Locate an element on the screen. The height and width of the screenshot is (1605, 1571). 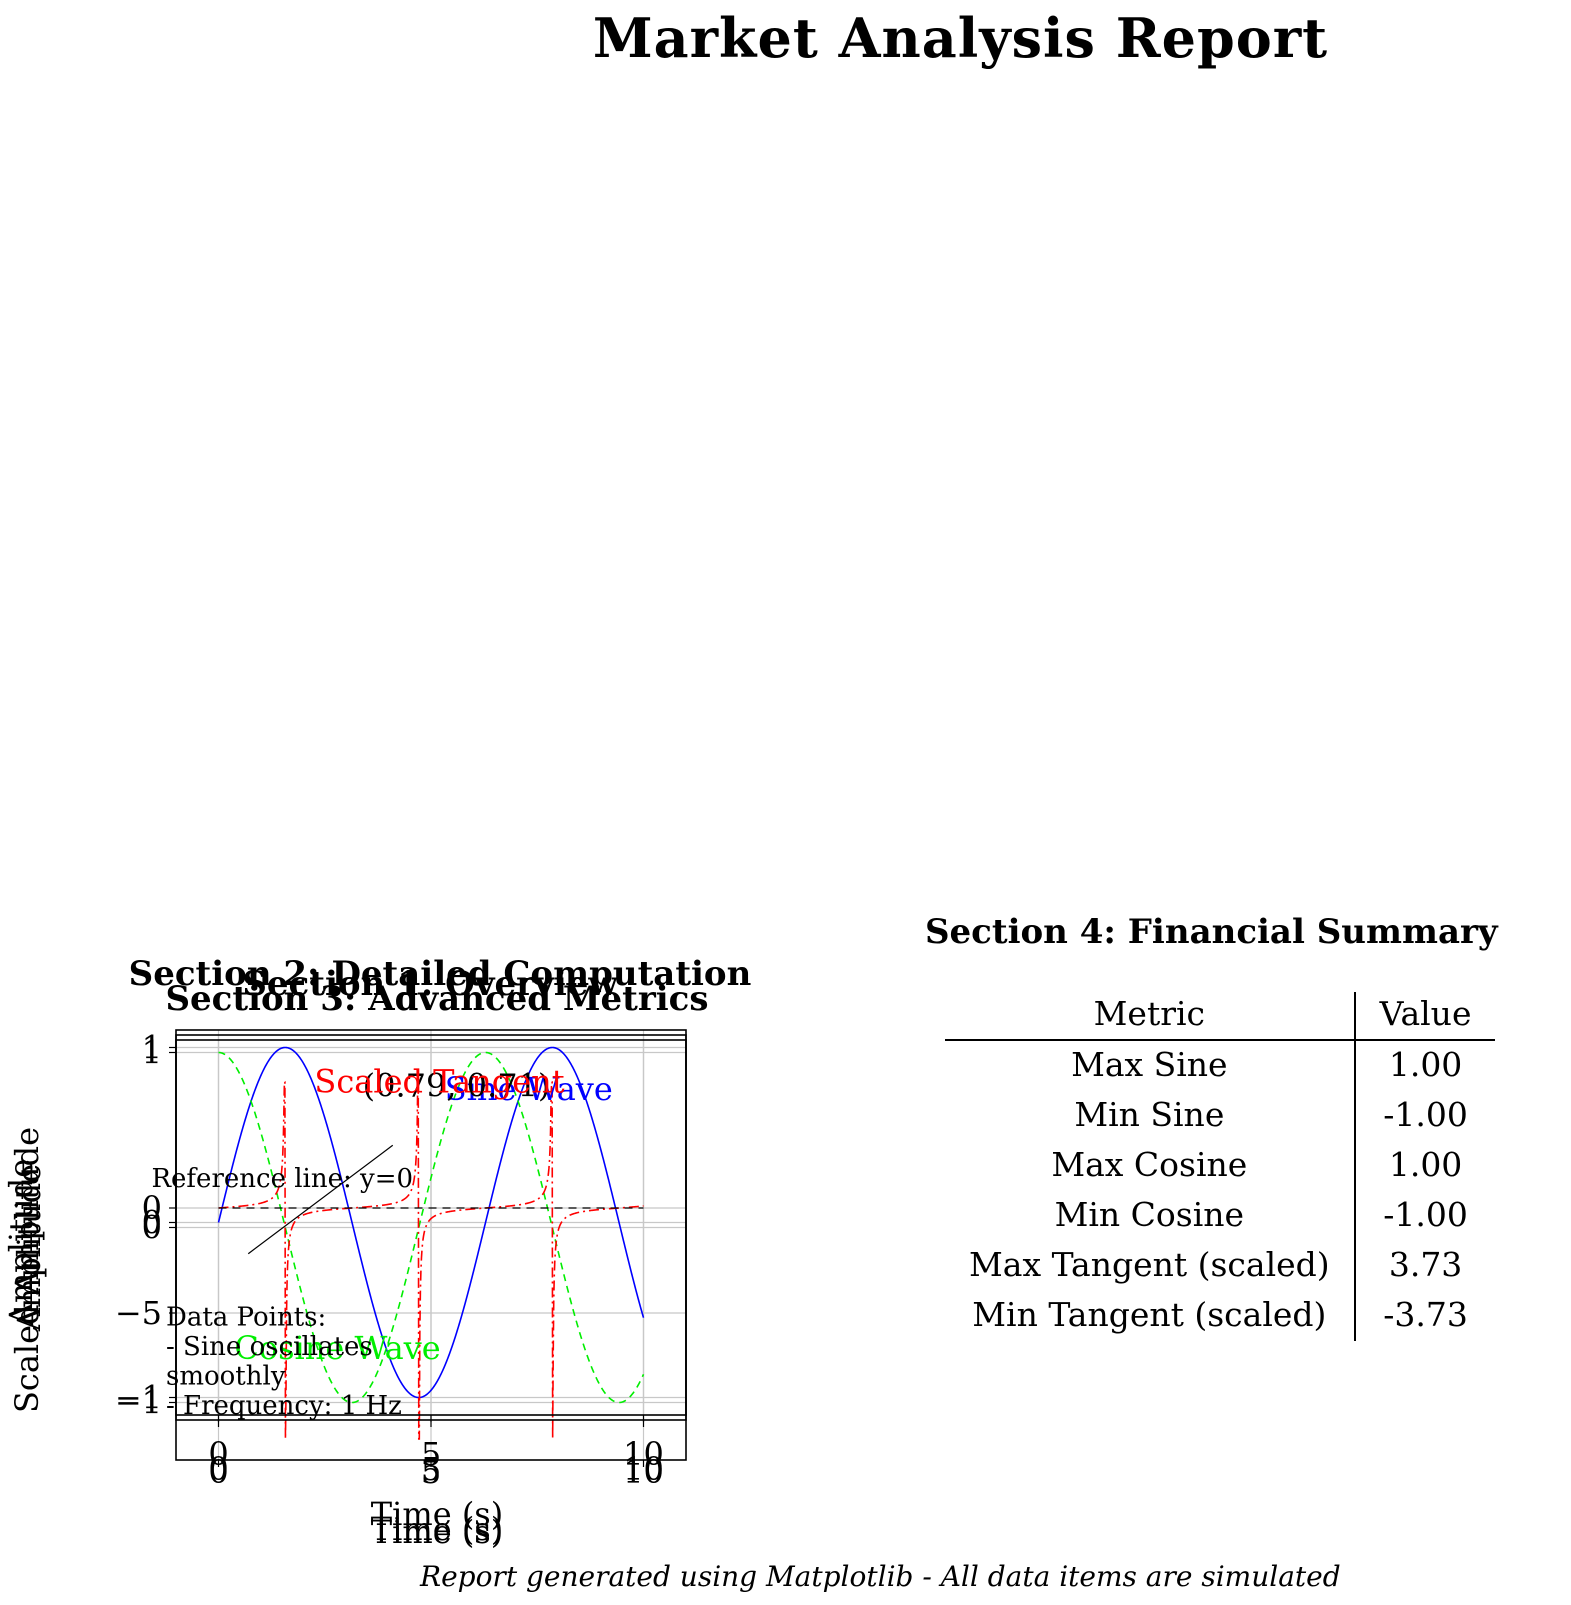
table-header-row: Metric Value is located at coordinates (1220, 1016).